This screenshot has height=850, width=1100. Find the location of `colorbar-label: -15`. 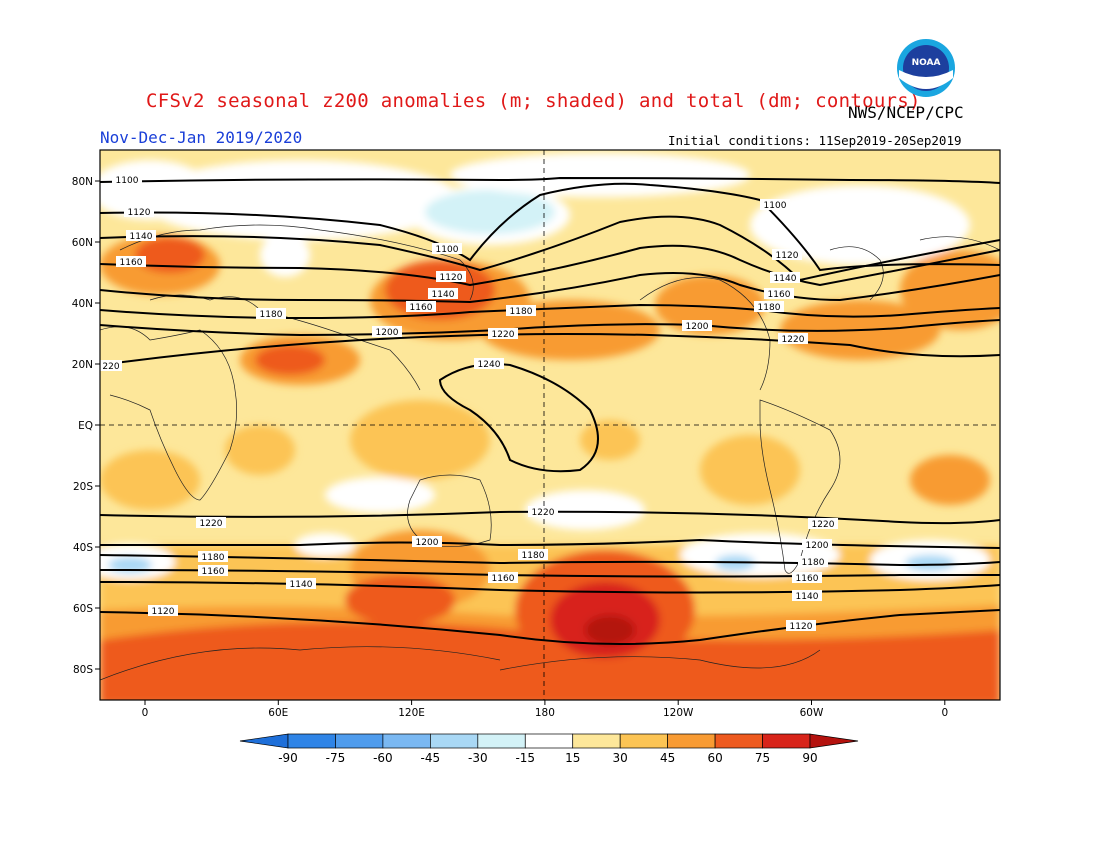

colorbar-label: -15 is located at coordinates (525, 758).